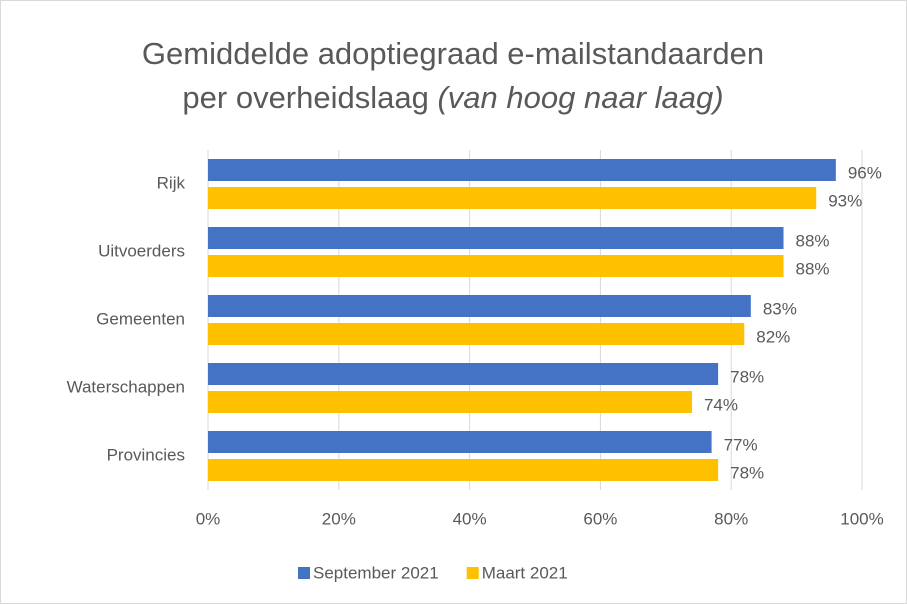  What do you see at coordinates (721, 404) in the screenshot?
I see `data-label: 74%` at bounding box center [721, 404].